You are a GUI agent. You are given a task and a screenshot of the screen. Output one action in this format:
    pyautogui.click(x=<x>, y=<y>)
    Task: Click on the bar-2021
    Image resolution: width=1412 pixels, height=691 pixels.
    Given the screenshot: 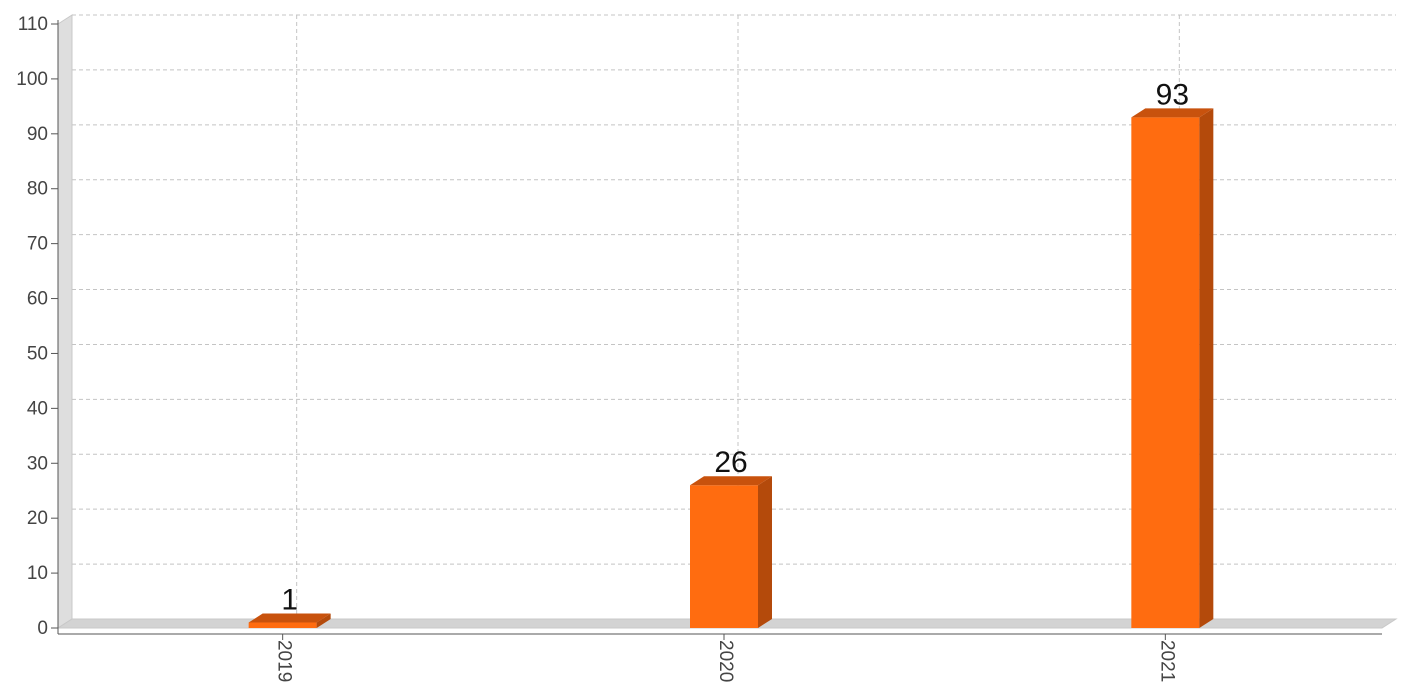 What is the action you would take?
    pyautogui.click(x=1172, y=368)
    